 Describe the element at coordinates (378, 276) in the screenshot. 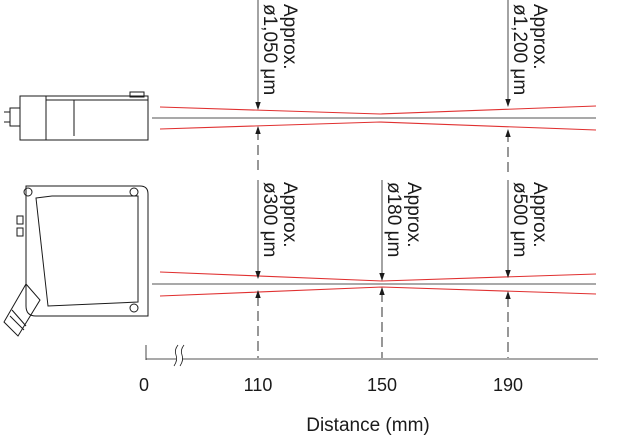

I see `bottom-beam-upper` at that location.